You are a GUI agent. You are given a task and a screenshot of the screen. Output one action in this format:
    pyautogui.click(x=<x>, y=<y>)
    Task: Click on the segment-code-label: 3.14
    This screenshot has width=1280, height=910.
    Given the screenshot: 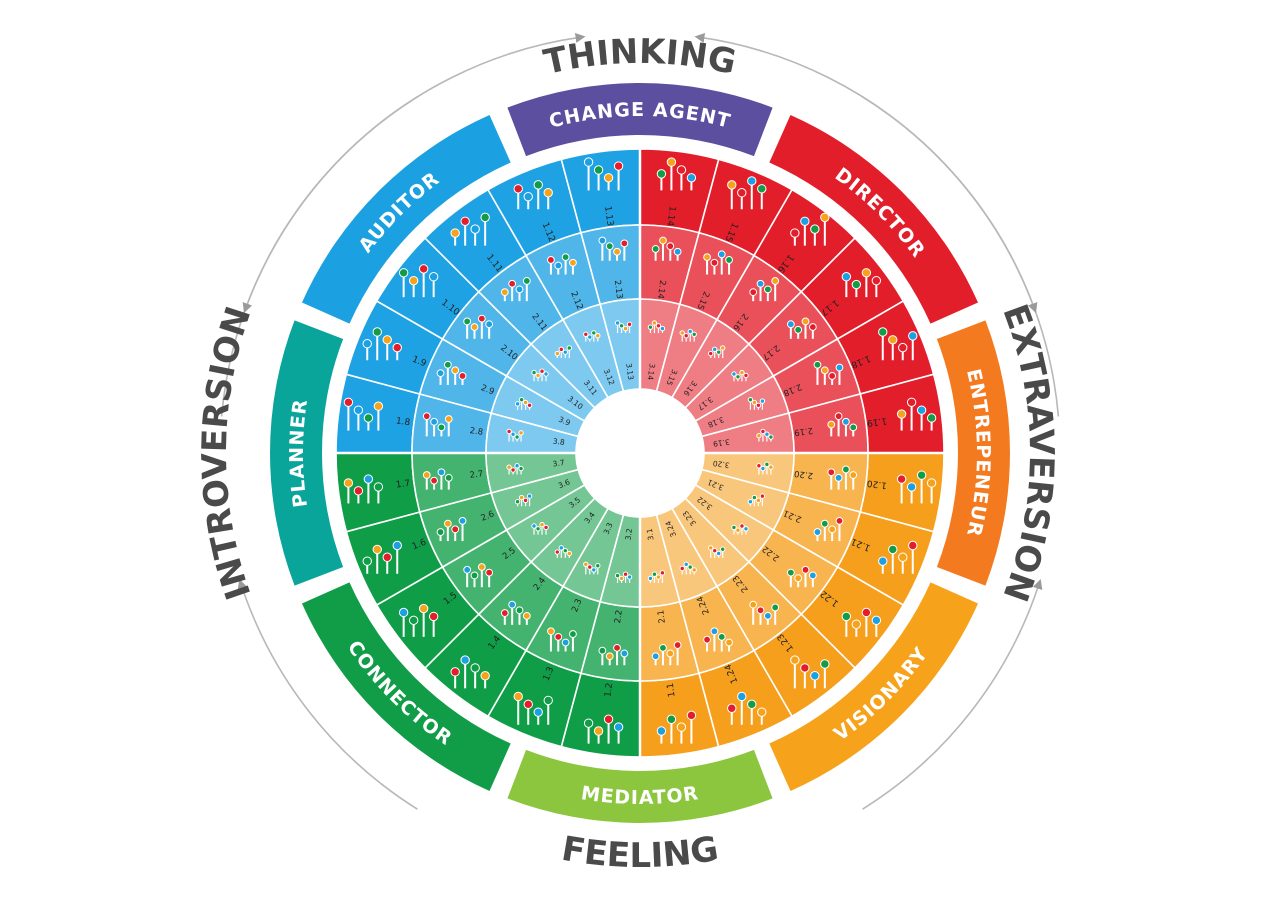 What is the action you would take?
    pyautogui.click(x=651, y=372)
    